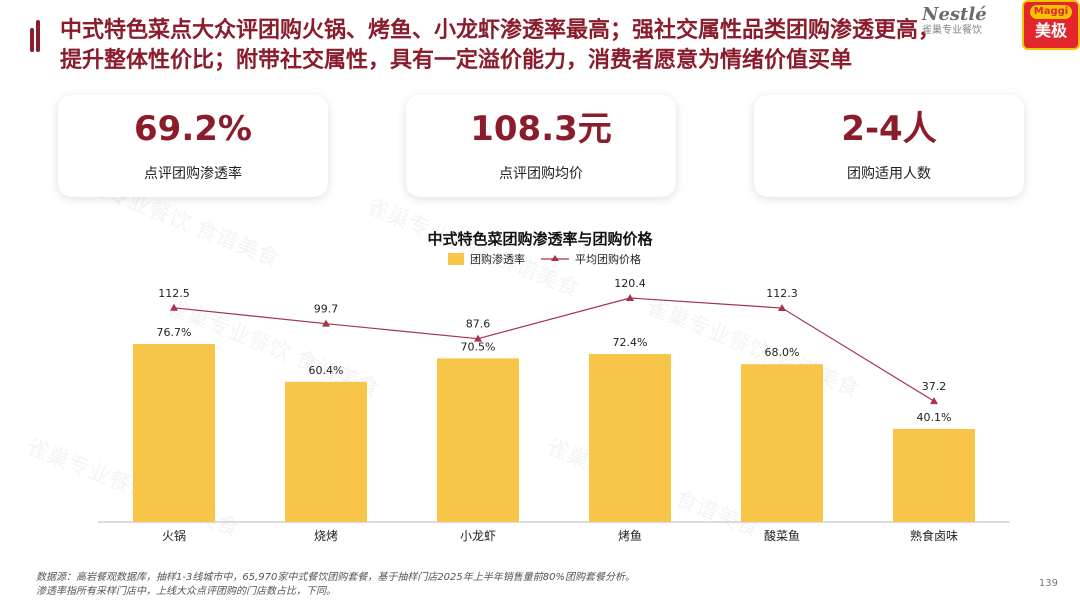  What do you see at coordinates (174, 535) in the screenshot?
I see `x-tick-label: 火锅` at bounding box center [174, 535].